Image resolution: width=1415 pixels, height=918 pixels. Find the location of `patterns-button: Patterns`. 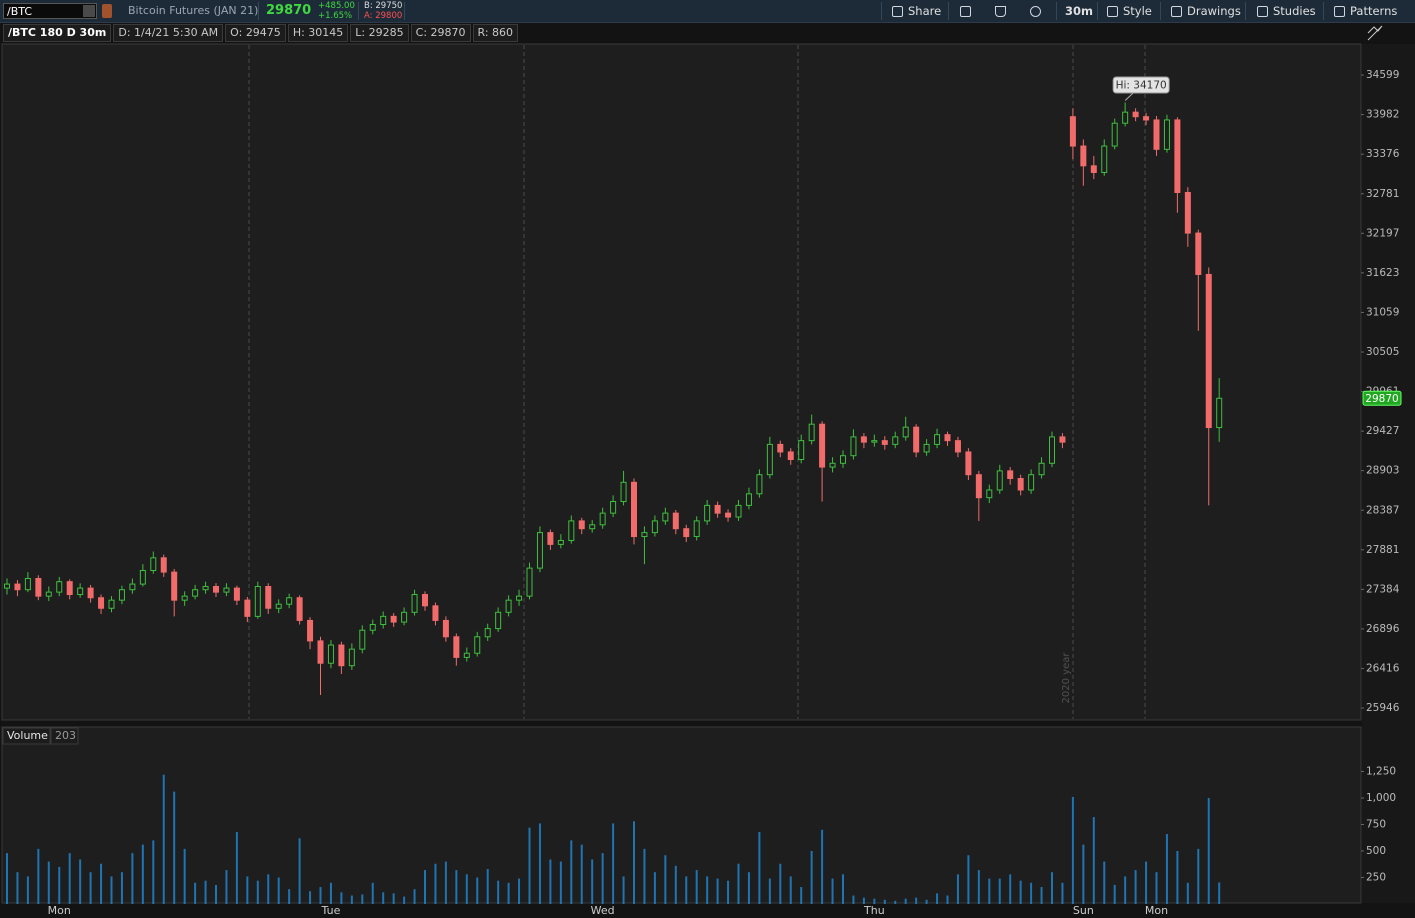

patterns-button: Patterns is located at coordinates (1365, 11).